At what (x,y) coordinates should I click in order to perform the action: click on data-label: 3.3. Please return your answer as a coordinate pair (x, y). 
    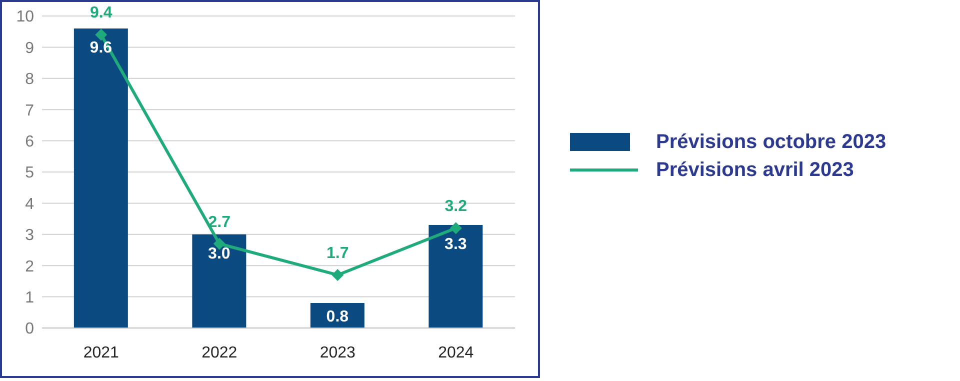
    Looking at the image, I should click on (455, 245).